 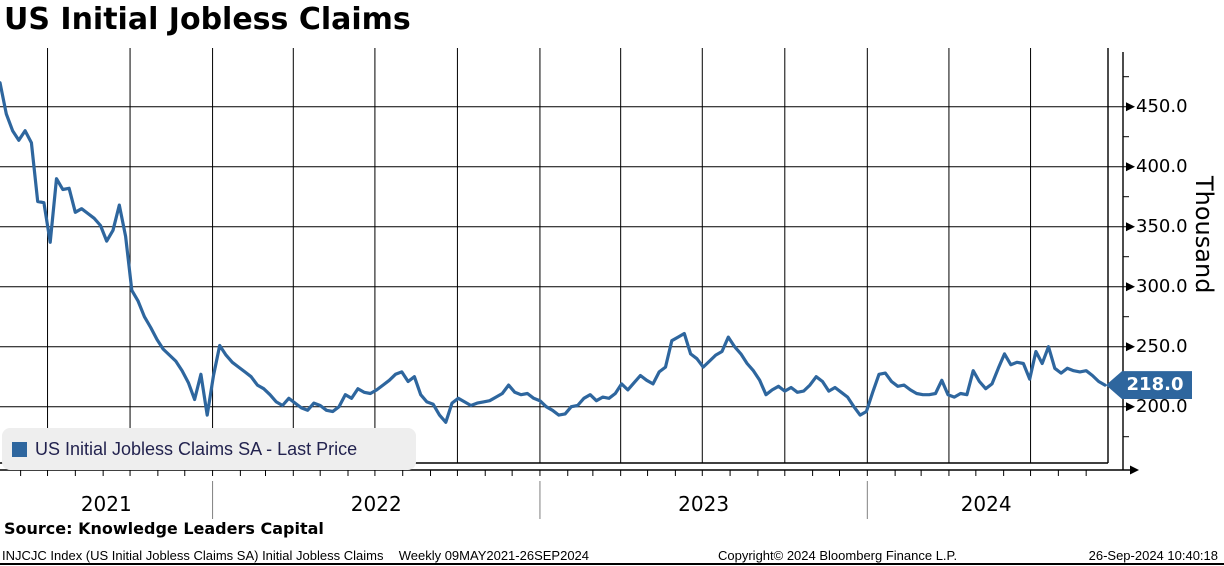 What do you see at coordinates (1162, 286) in the screenshot?
I see `y-axis-tick-label: 300.0` at bounding box center [1162, 286].